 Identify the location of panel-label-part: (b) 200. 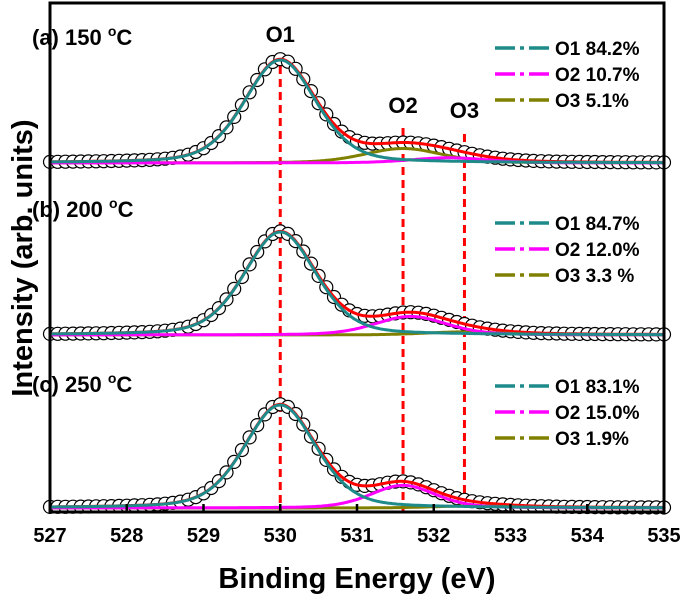
(70, 209).